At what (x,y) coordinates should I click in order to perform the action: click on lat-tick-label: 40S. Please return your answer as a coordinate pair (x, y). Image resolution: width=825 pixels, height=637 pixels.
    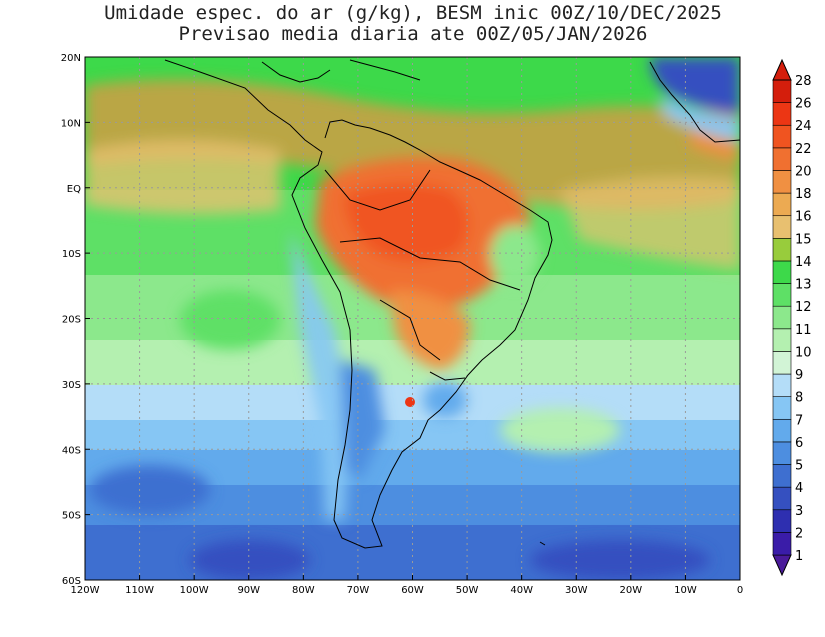
    Looking at the image, I should click on (71, 450).